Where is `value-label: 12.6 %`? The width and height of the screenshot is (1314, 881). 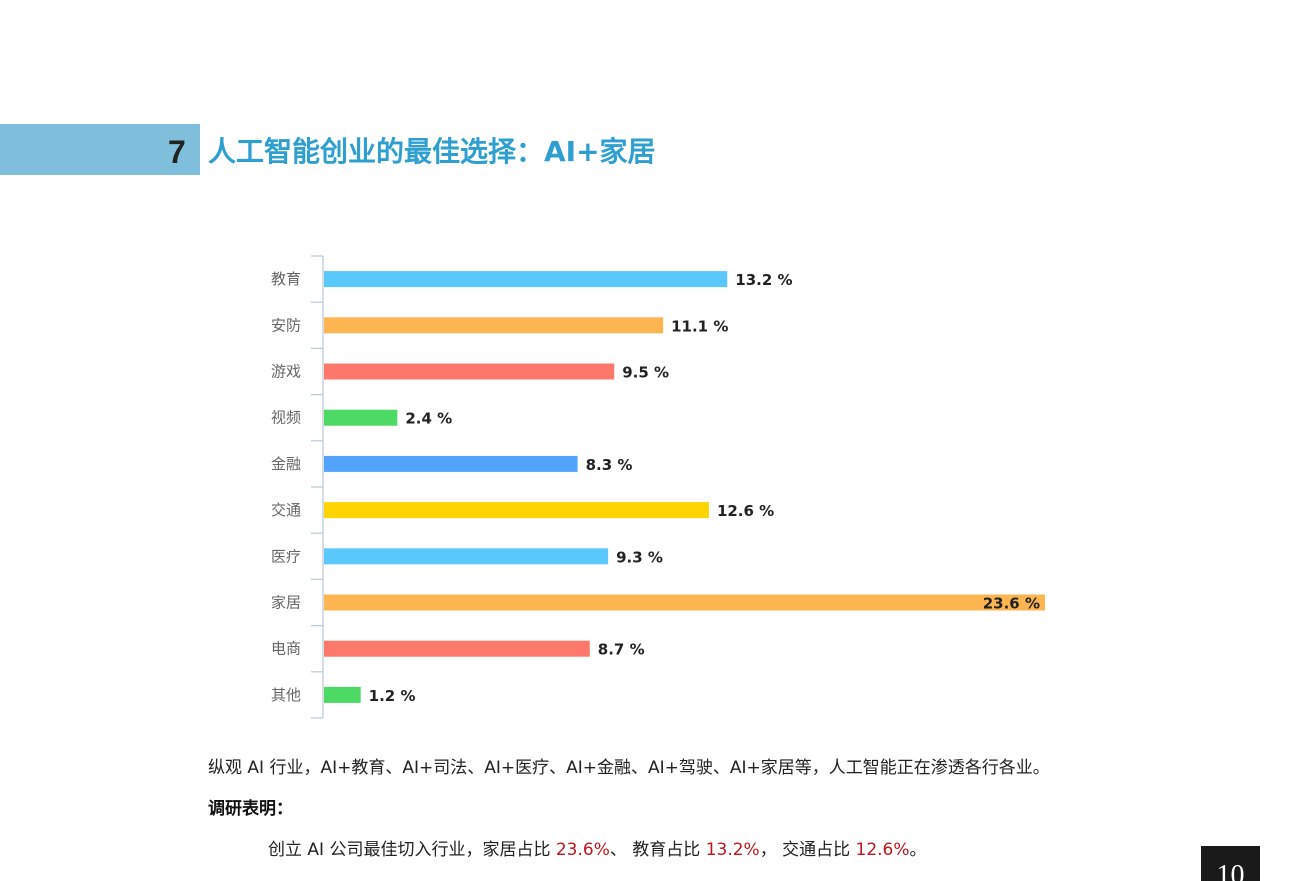
value-label: 12.6 % is located at coordinates (745, 511).